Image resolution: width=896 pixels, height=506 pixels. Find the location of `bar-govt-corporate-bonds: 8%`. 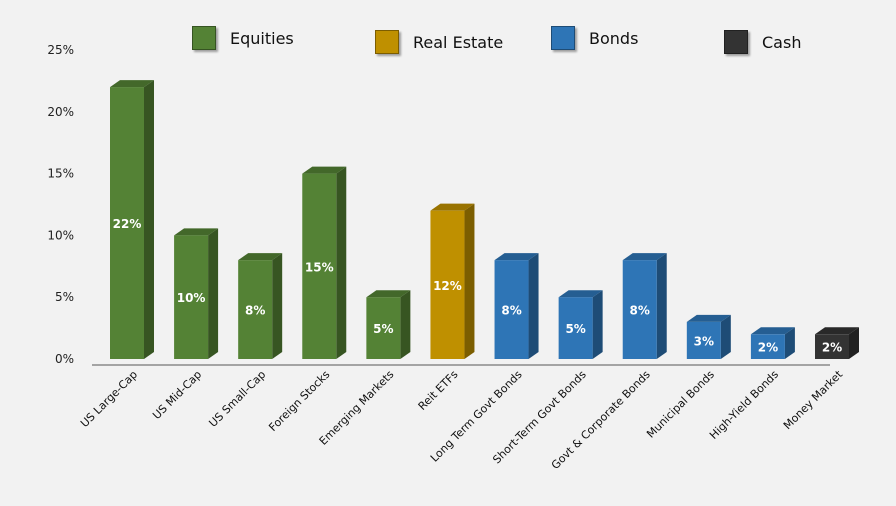

bar-govt-corporate-bonds: 8% is located at coordinates (644, 306).